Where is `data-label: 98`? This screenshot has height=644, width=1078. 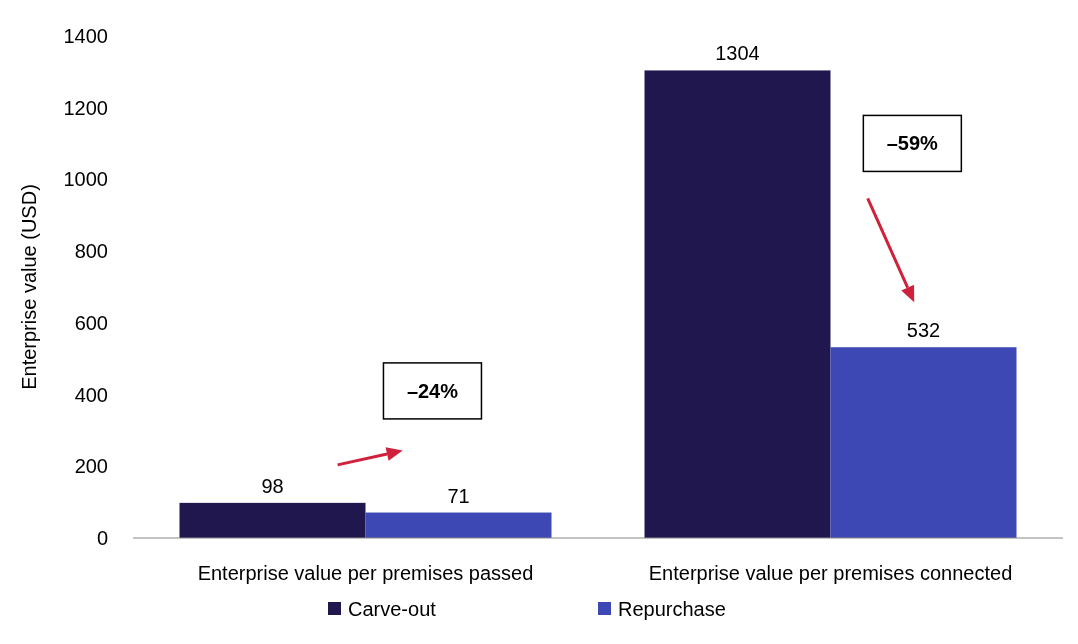 data-label: 98 is located at coordinates (272, 485).